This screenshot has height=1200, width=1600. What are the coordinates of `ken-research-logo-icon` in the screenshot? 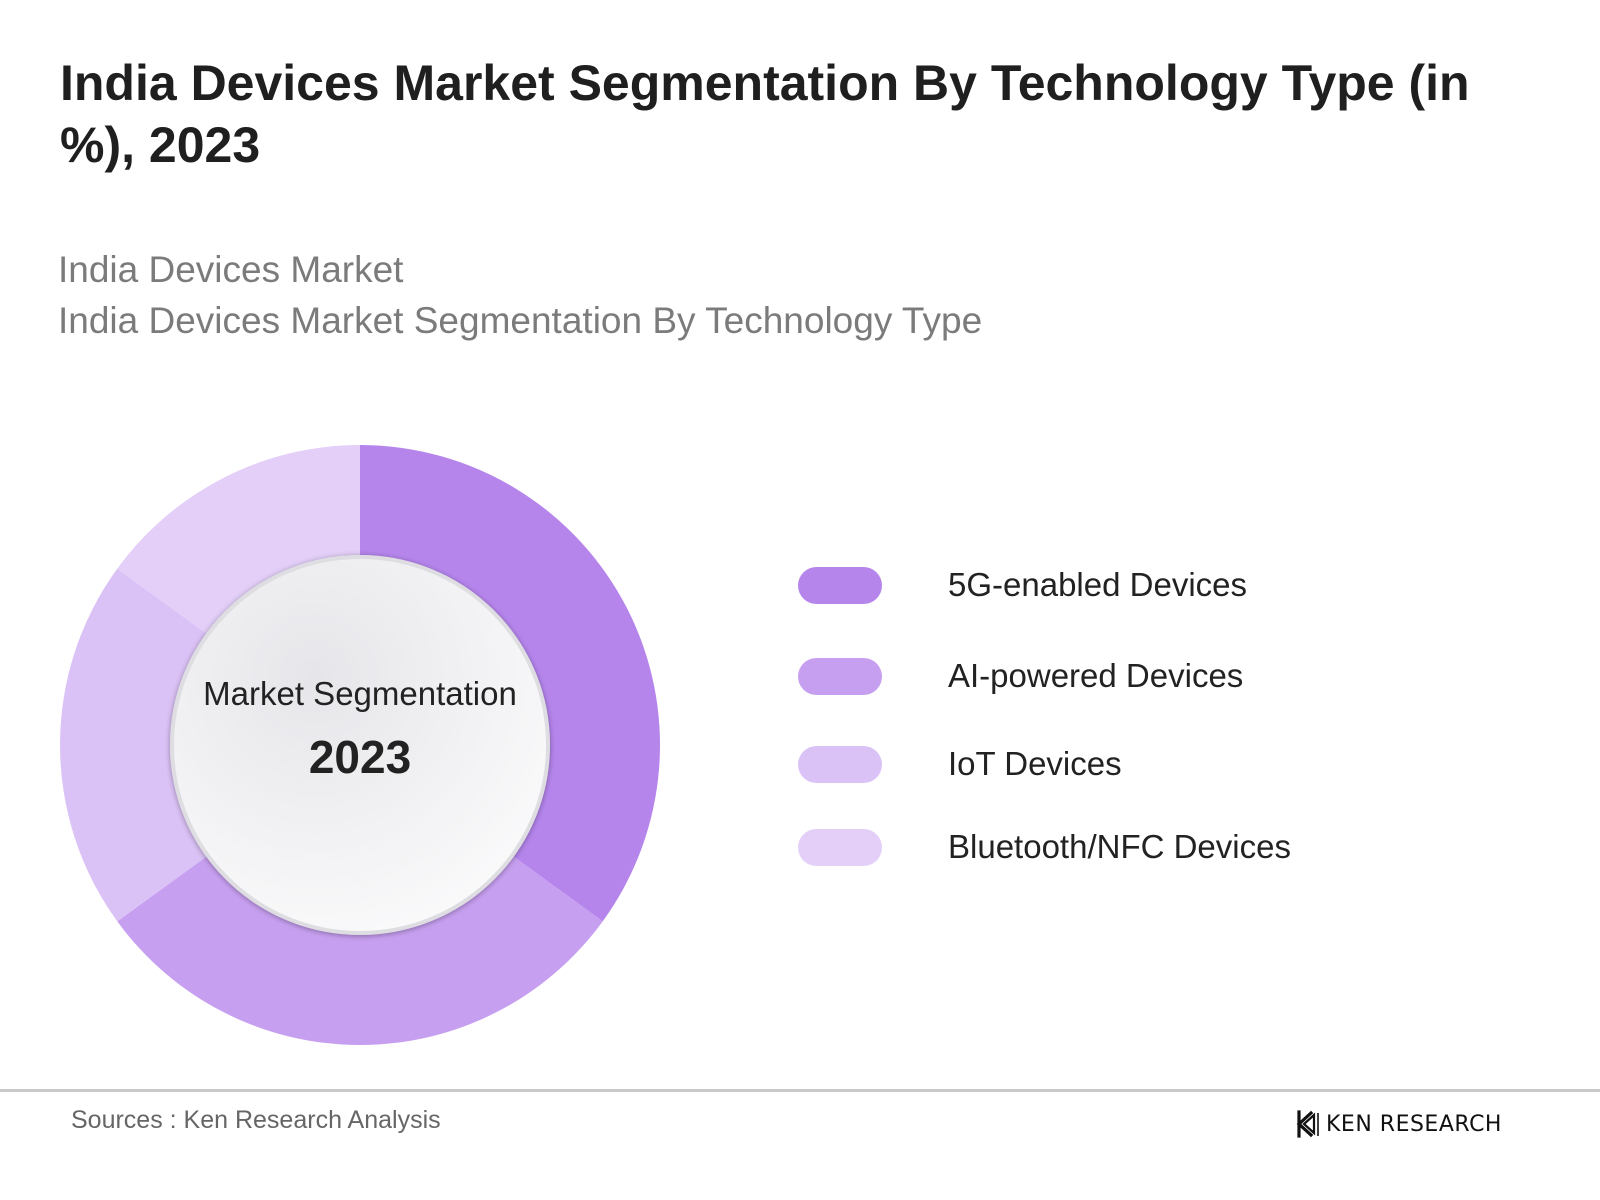 It's located at (1307, 1124).